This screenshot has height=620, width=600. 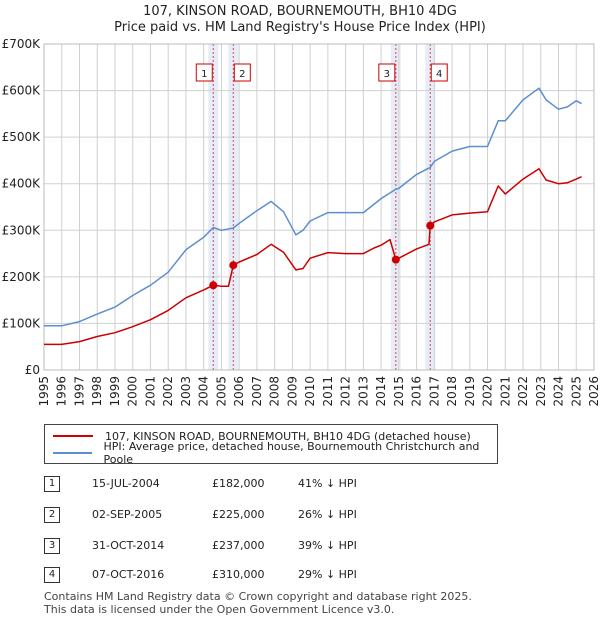 I want to click on transaction-date: 31-OCT-2014, so click(x=128, y=545).